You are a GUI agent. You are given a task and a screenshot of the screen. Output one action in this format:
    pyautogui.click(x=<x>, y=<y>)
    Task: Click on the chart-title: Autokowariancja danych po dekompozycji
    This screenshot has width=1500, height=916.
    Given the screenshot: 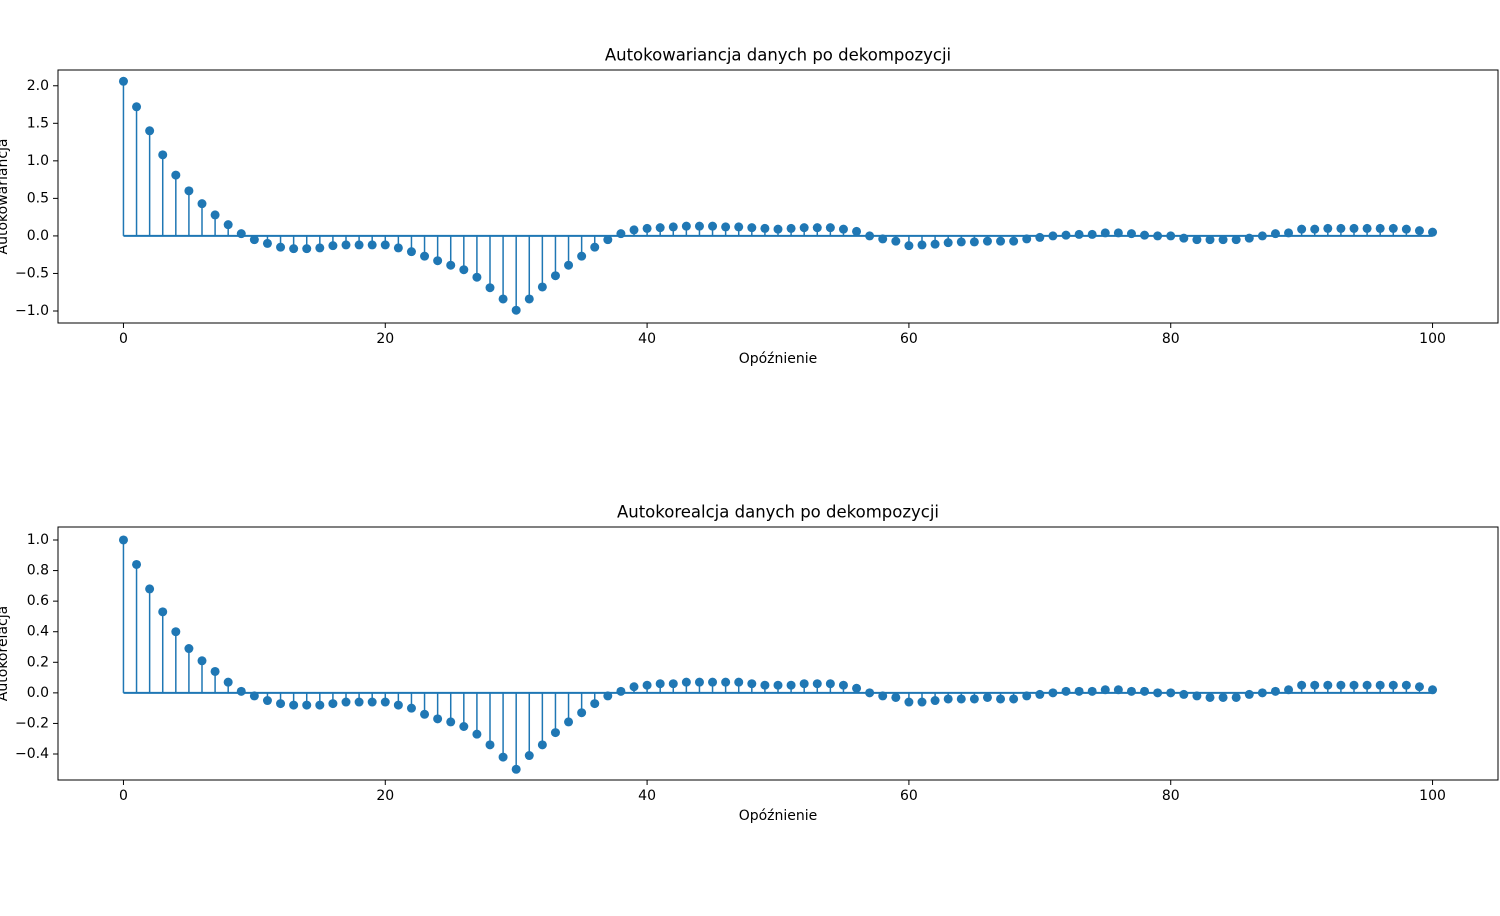 What is the action you would take?
    pyautogui.click(x=778, y=55)
    